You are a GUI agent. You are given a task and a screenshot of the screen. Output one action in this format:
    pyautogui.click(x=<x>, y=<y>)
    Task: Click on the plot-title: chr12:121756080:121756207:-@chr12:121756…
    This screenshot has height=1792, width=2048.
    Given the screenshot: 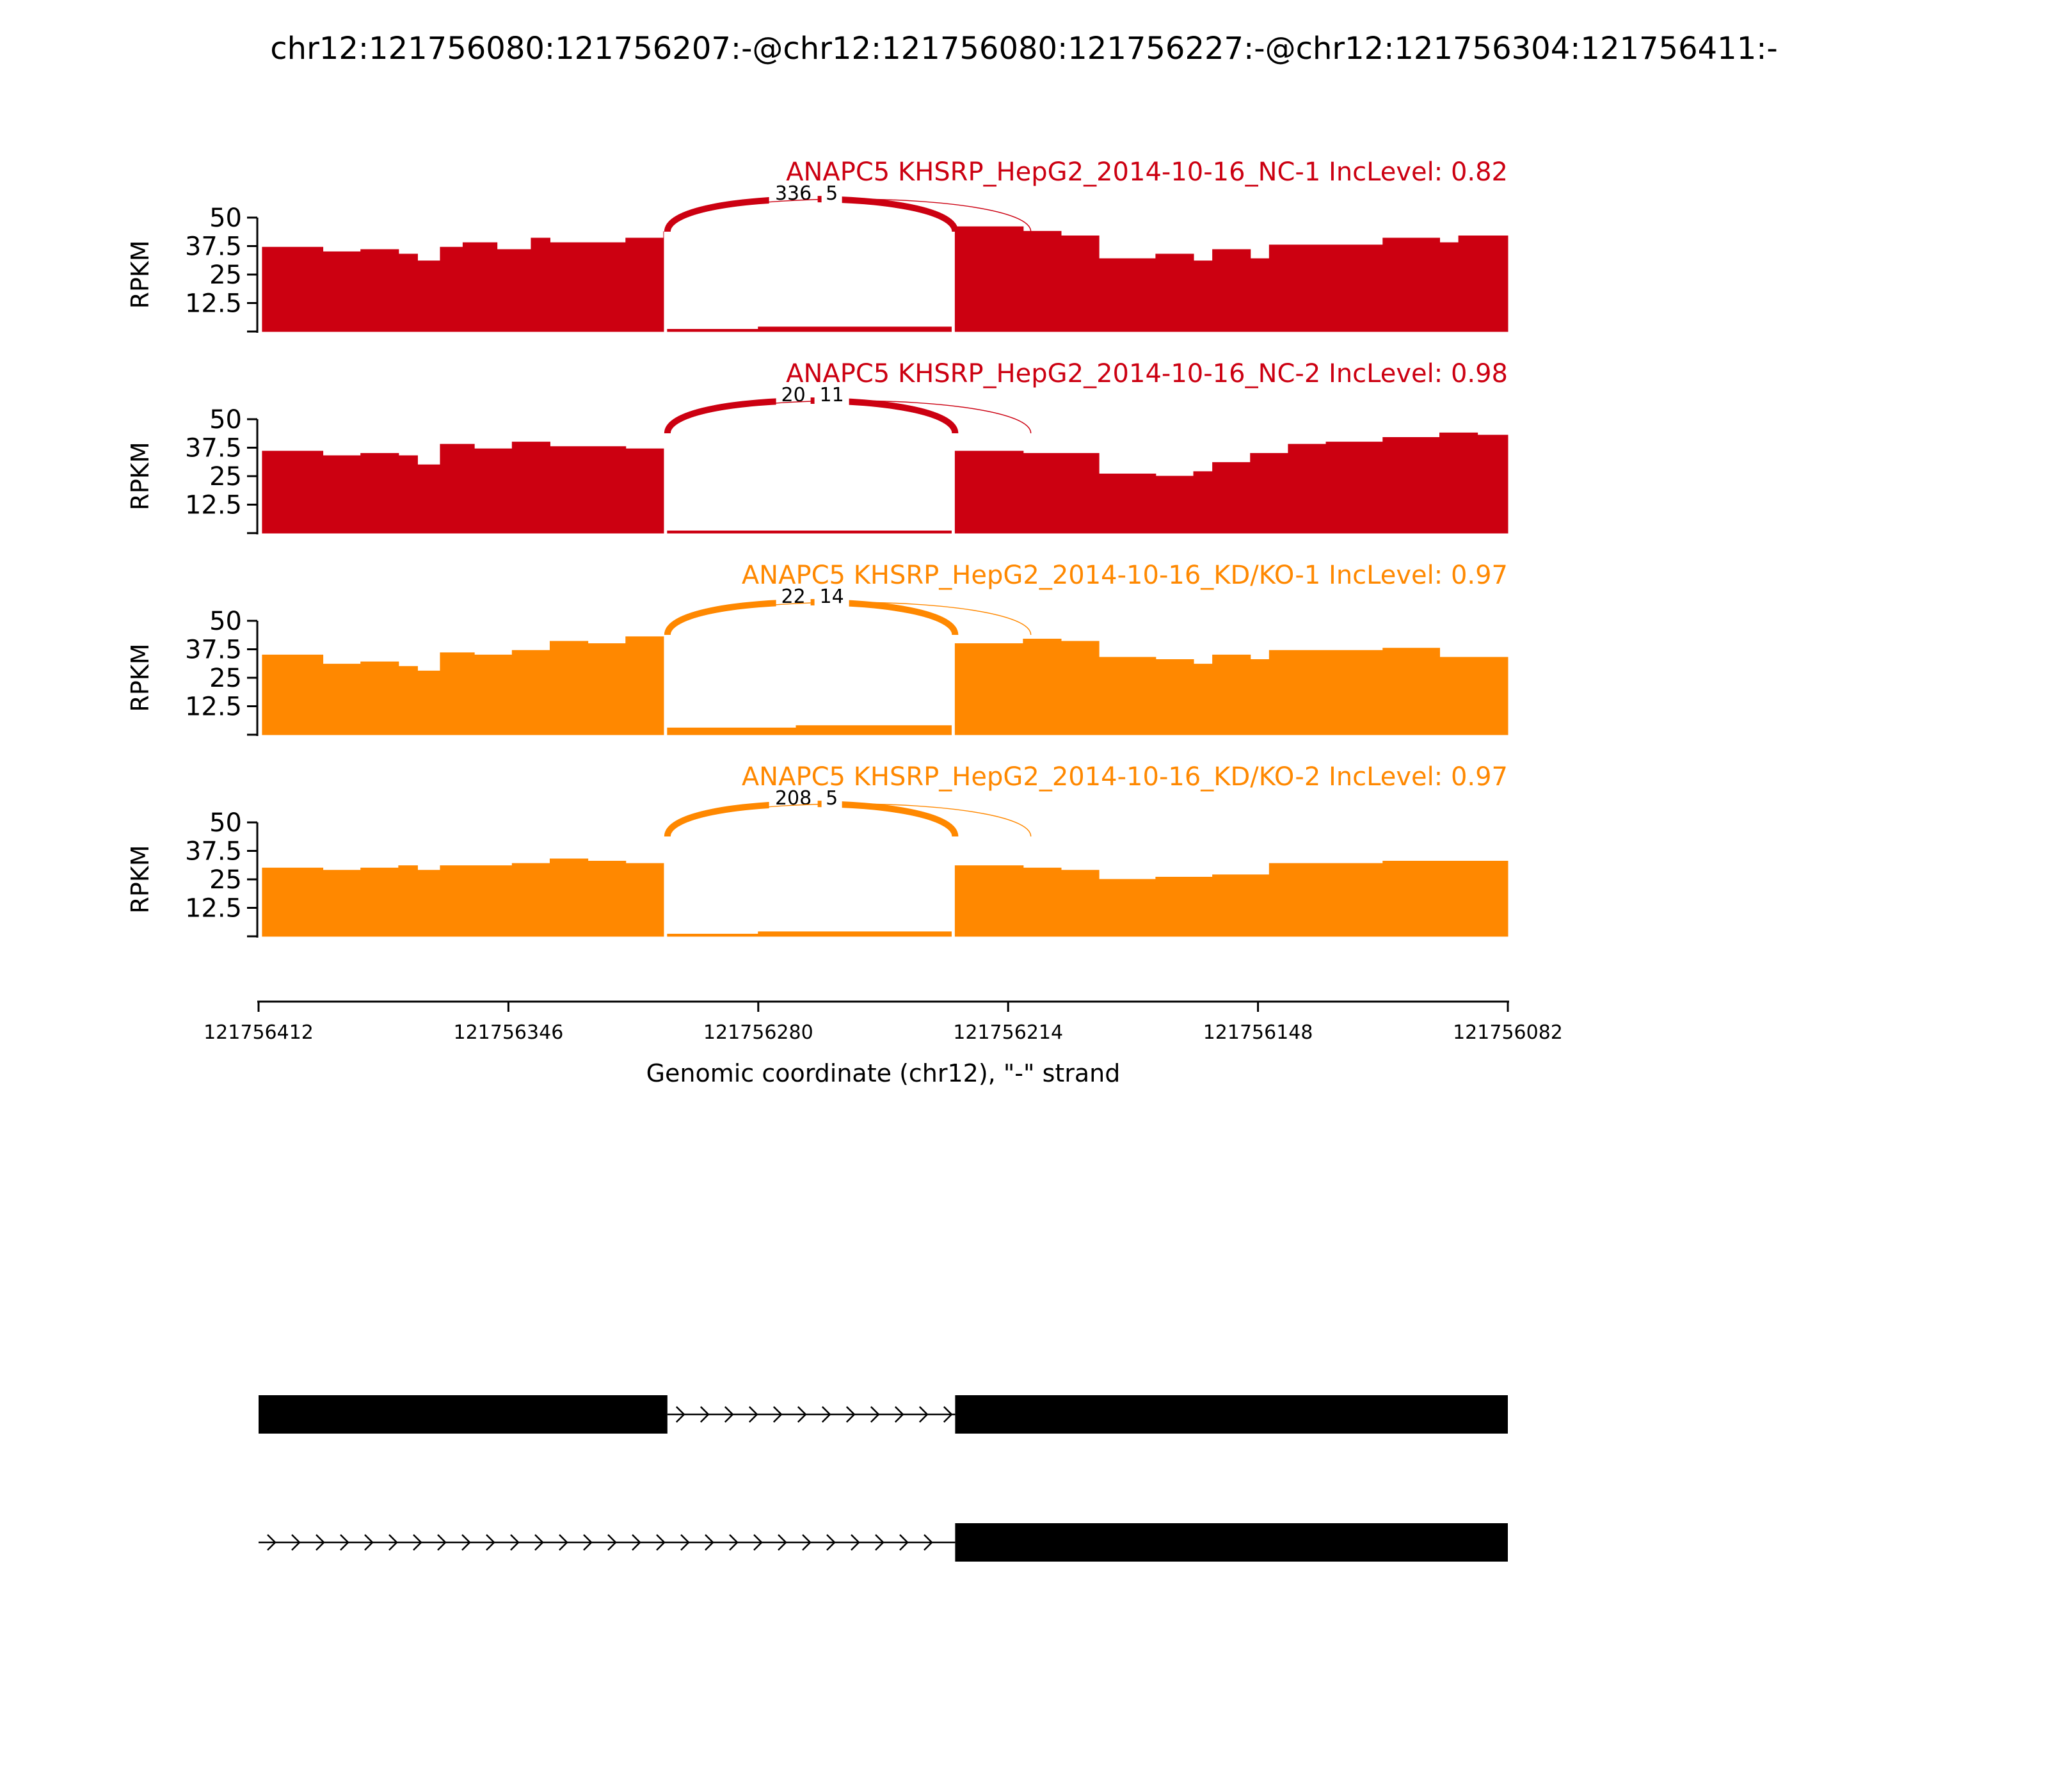 What is the action you would take?
    pyautogui.click(x=1024, y=49)
    